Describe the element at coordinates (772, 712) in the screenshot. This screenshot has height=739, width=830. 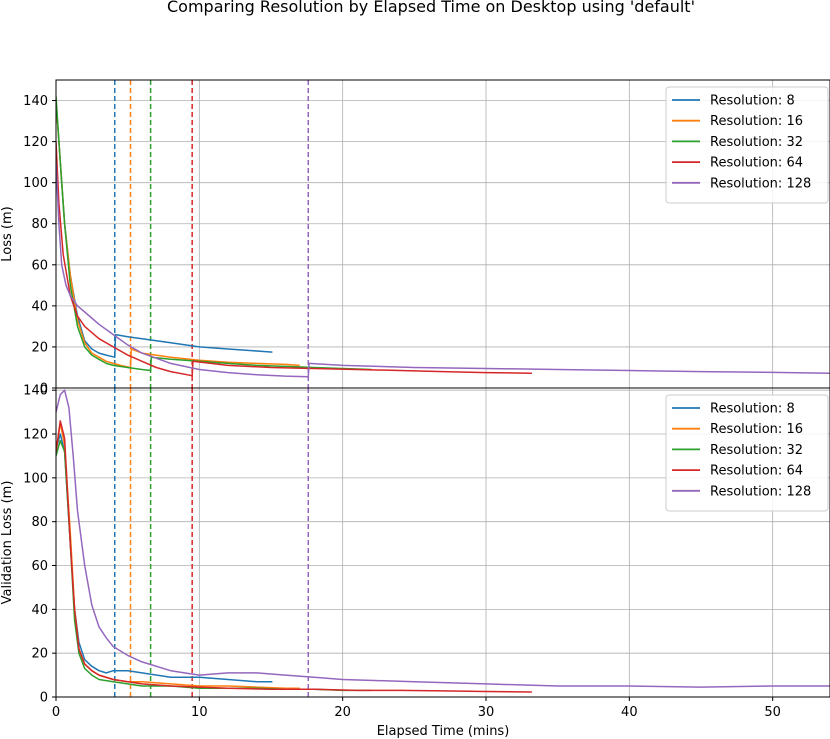
I see `x-tick-label: 50` at that location.